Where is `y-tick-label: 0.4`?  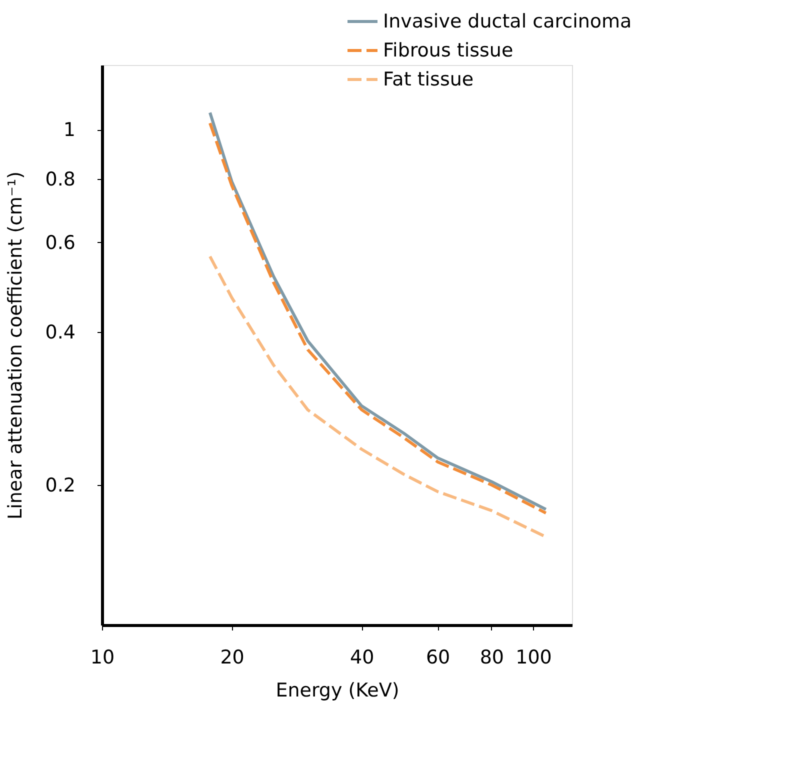 y-tick-label: 0.4 is located at coordinates (60, 332).